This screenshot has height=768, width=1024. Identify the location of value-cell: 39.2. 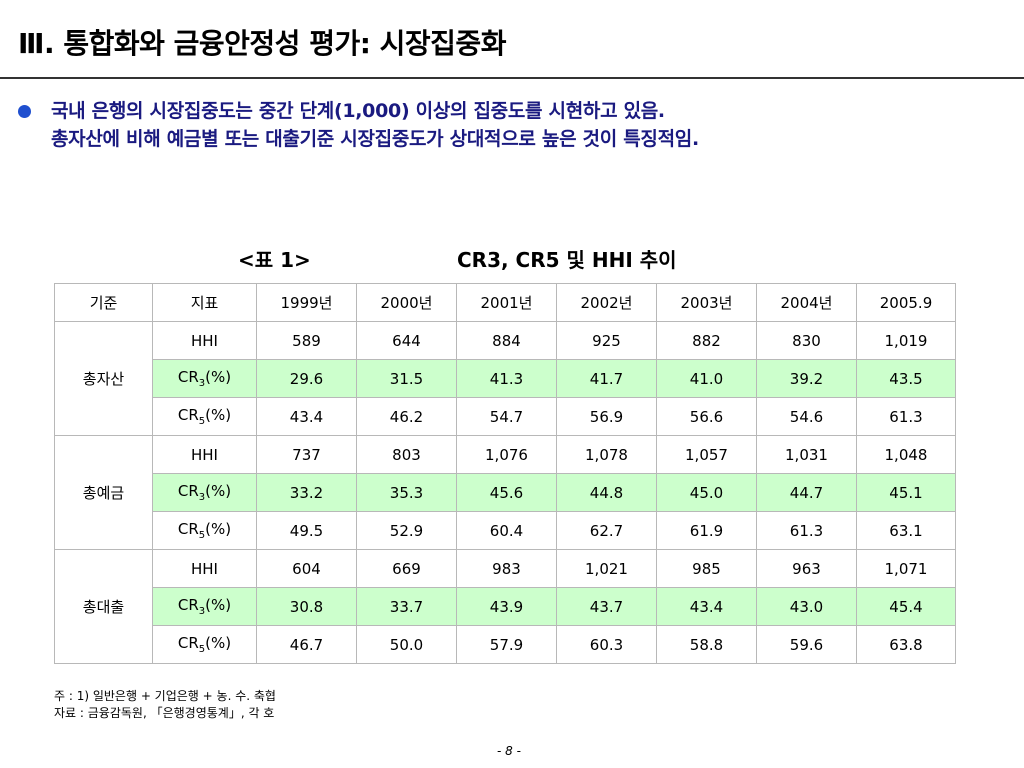
(806, 378).